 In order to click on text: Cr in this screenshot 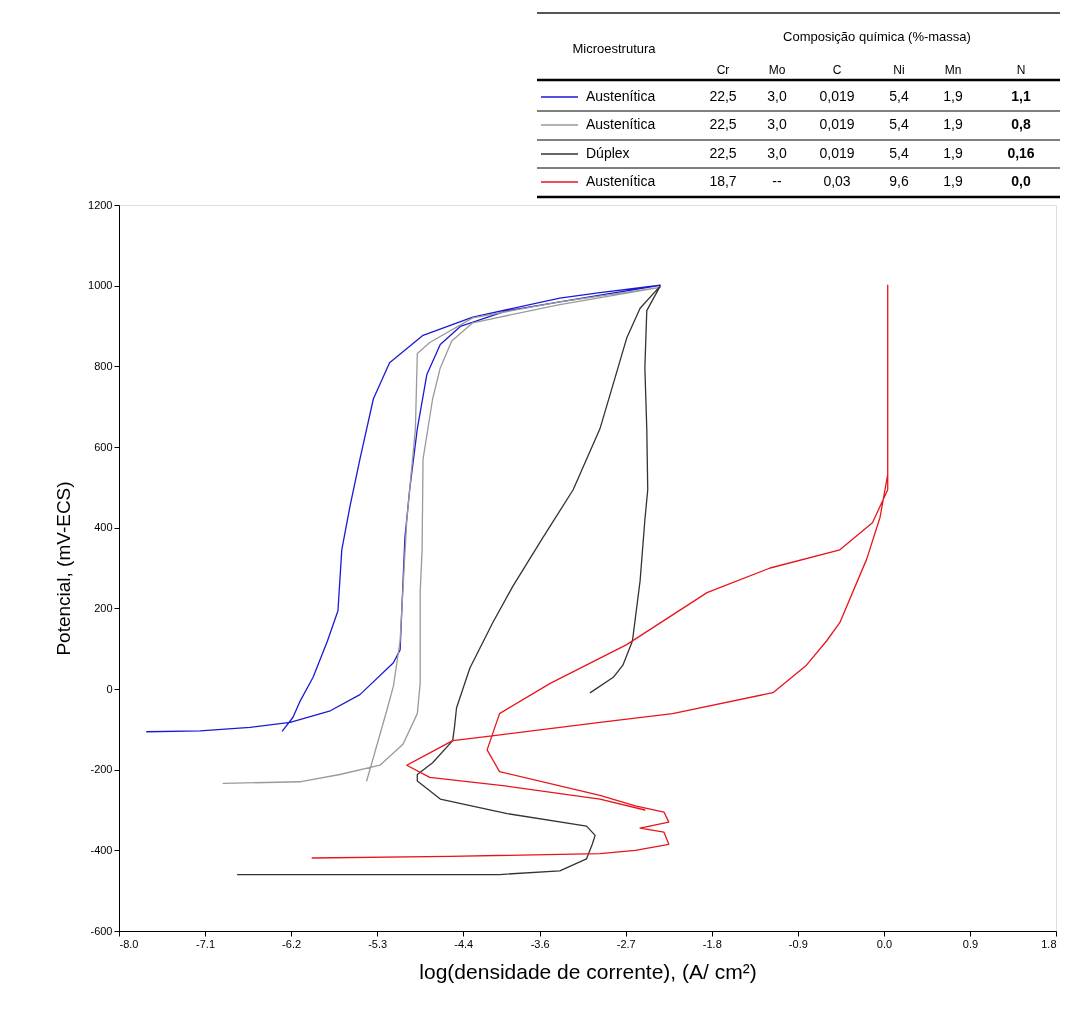, I will do `click(723, 70)`.